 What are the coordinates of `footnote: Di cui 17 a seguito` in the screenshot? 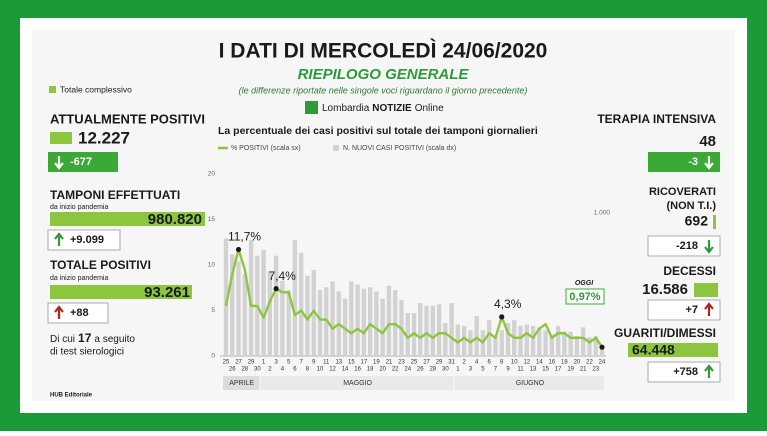 It's located at (92, 338).